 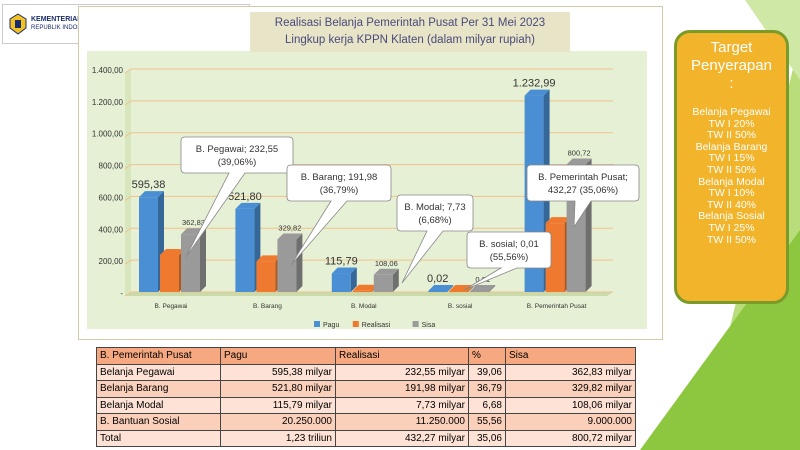 What do you see at coordinates (63, 28) in the screenshot?
I see `org-subname: REPUBLIK INDONESIA` at bounding box center [63, 28].